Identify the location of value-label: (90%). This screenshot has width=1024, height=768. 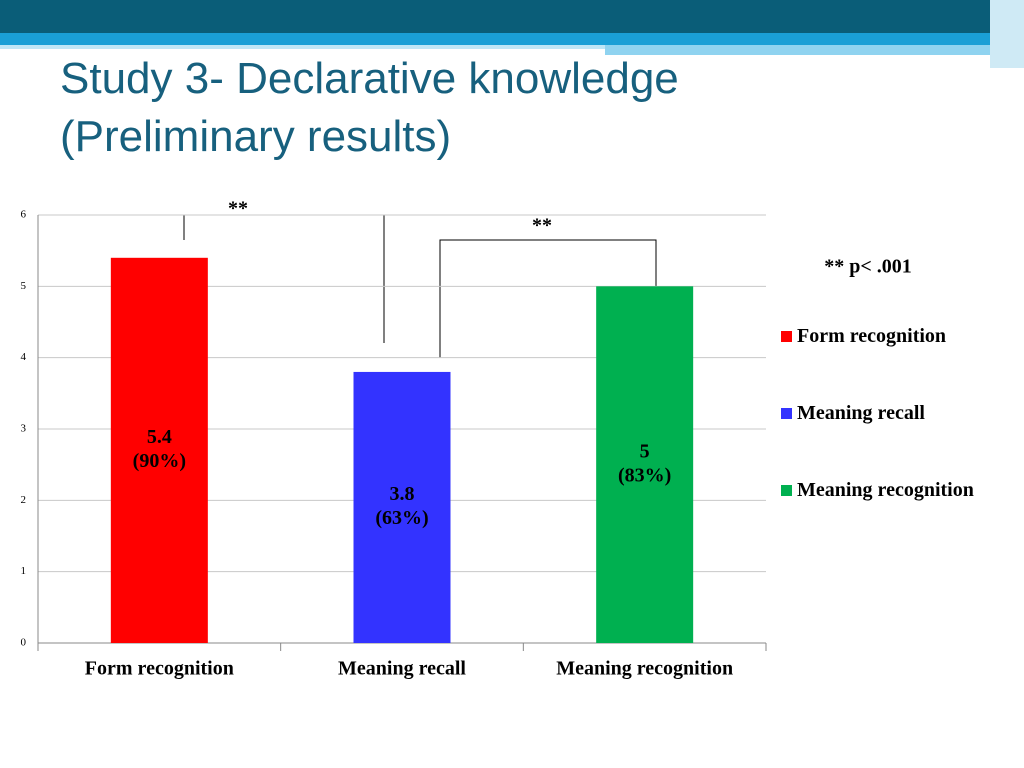
(159, 461).